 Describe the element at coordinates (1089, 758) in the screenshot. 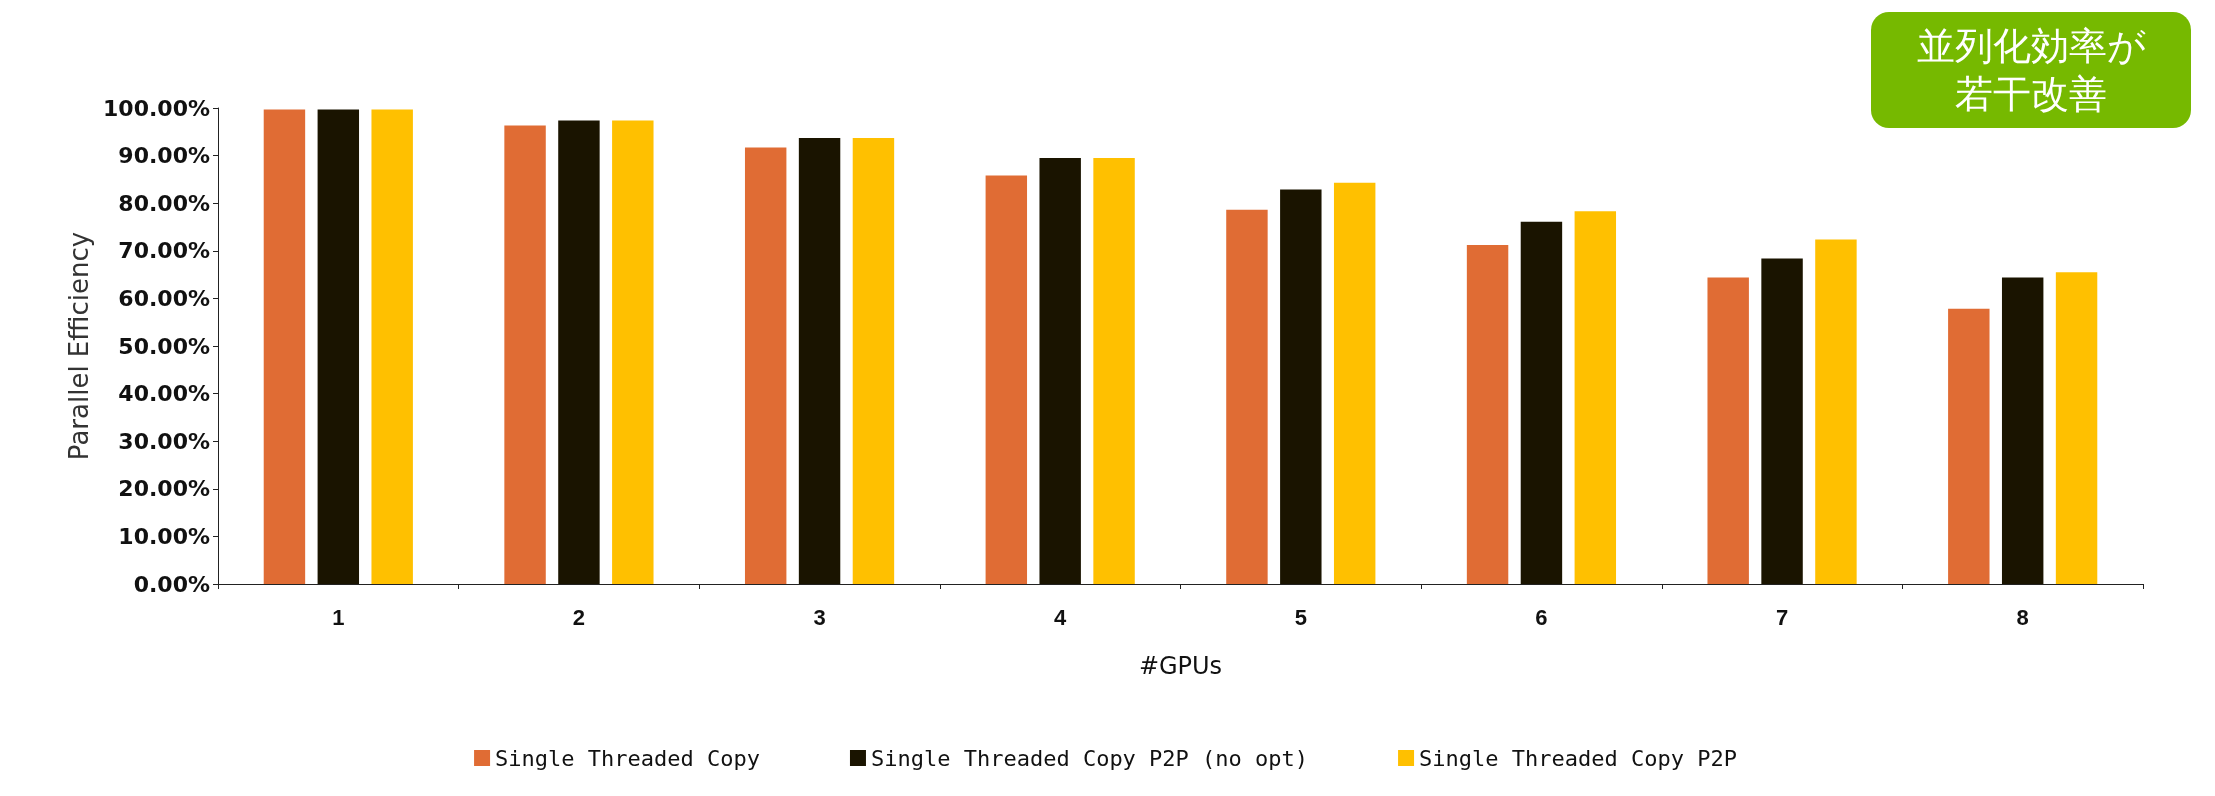

I see `legend-label: Single Threaded Copy P2P (no opt)` at that location.